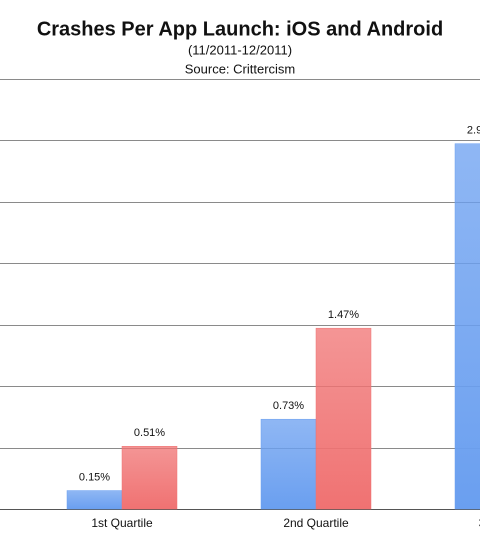 The image size is (480, 540). Describe the element at coordinates (316, 523) in the screenshot. I see `x-tick-label: 2nd Quartile` at that location.